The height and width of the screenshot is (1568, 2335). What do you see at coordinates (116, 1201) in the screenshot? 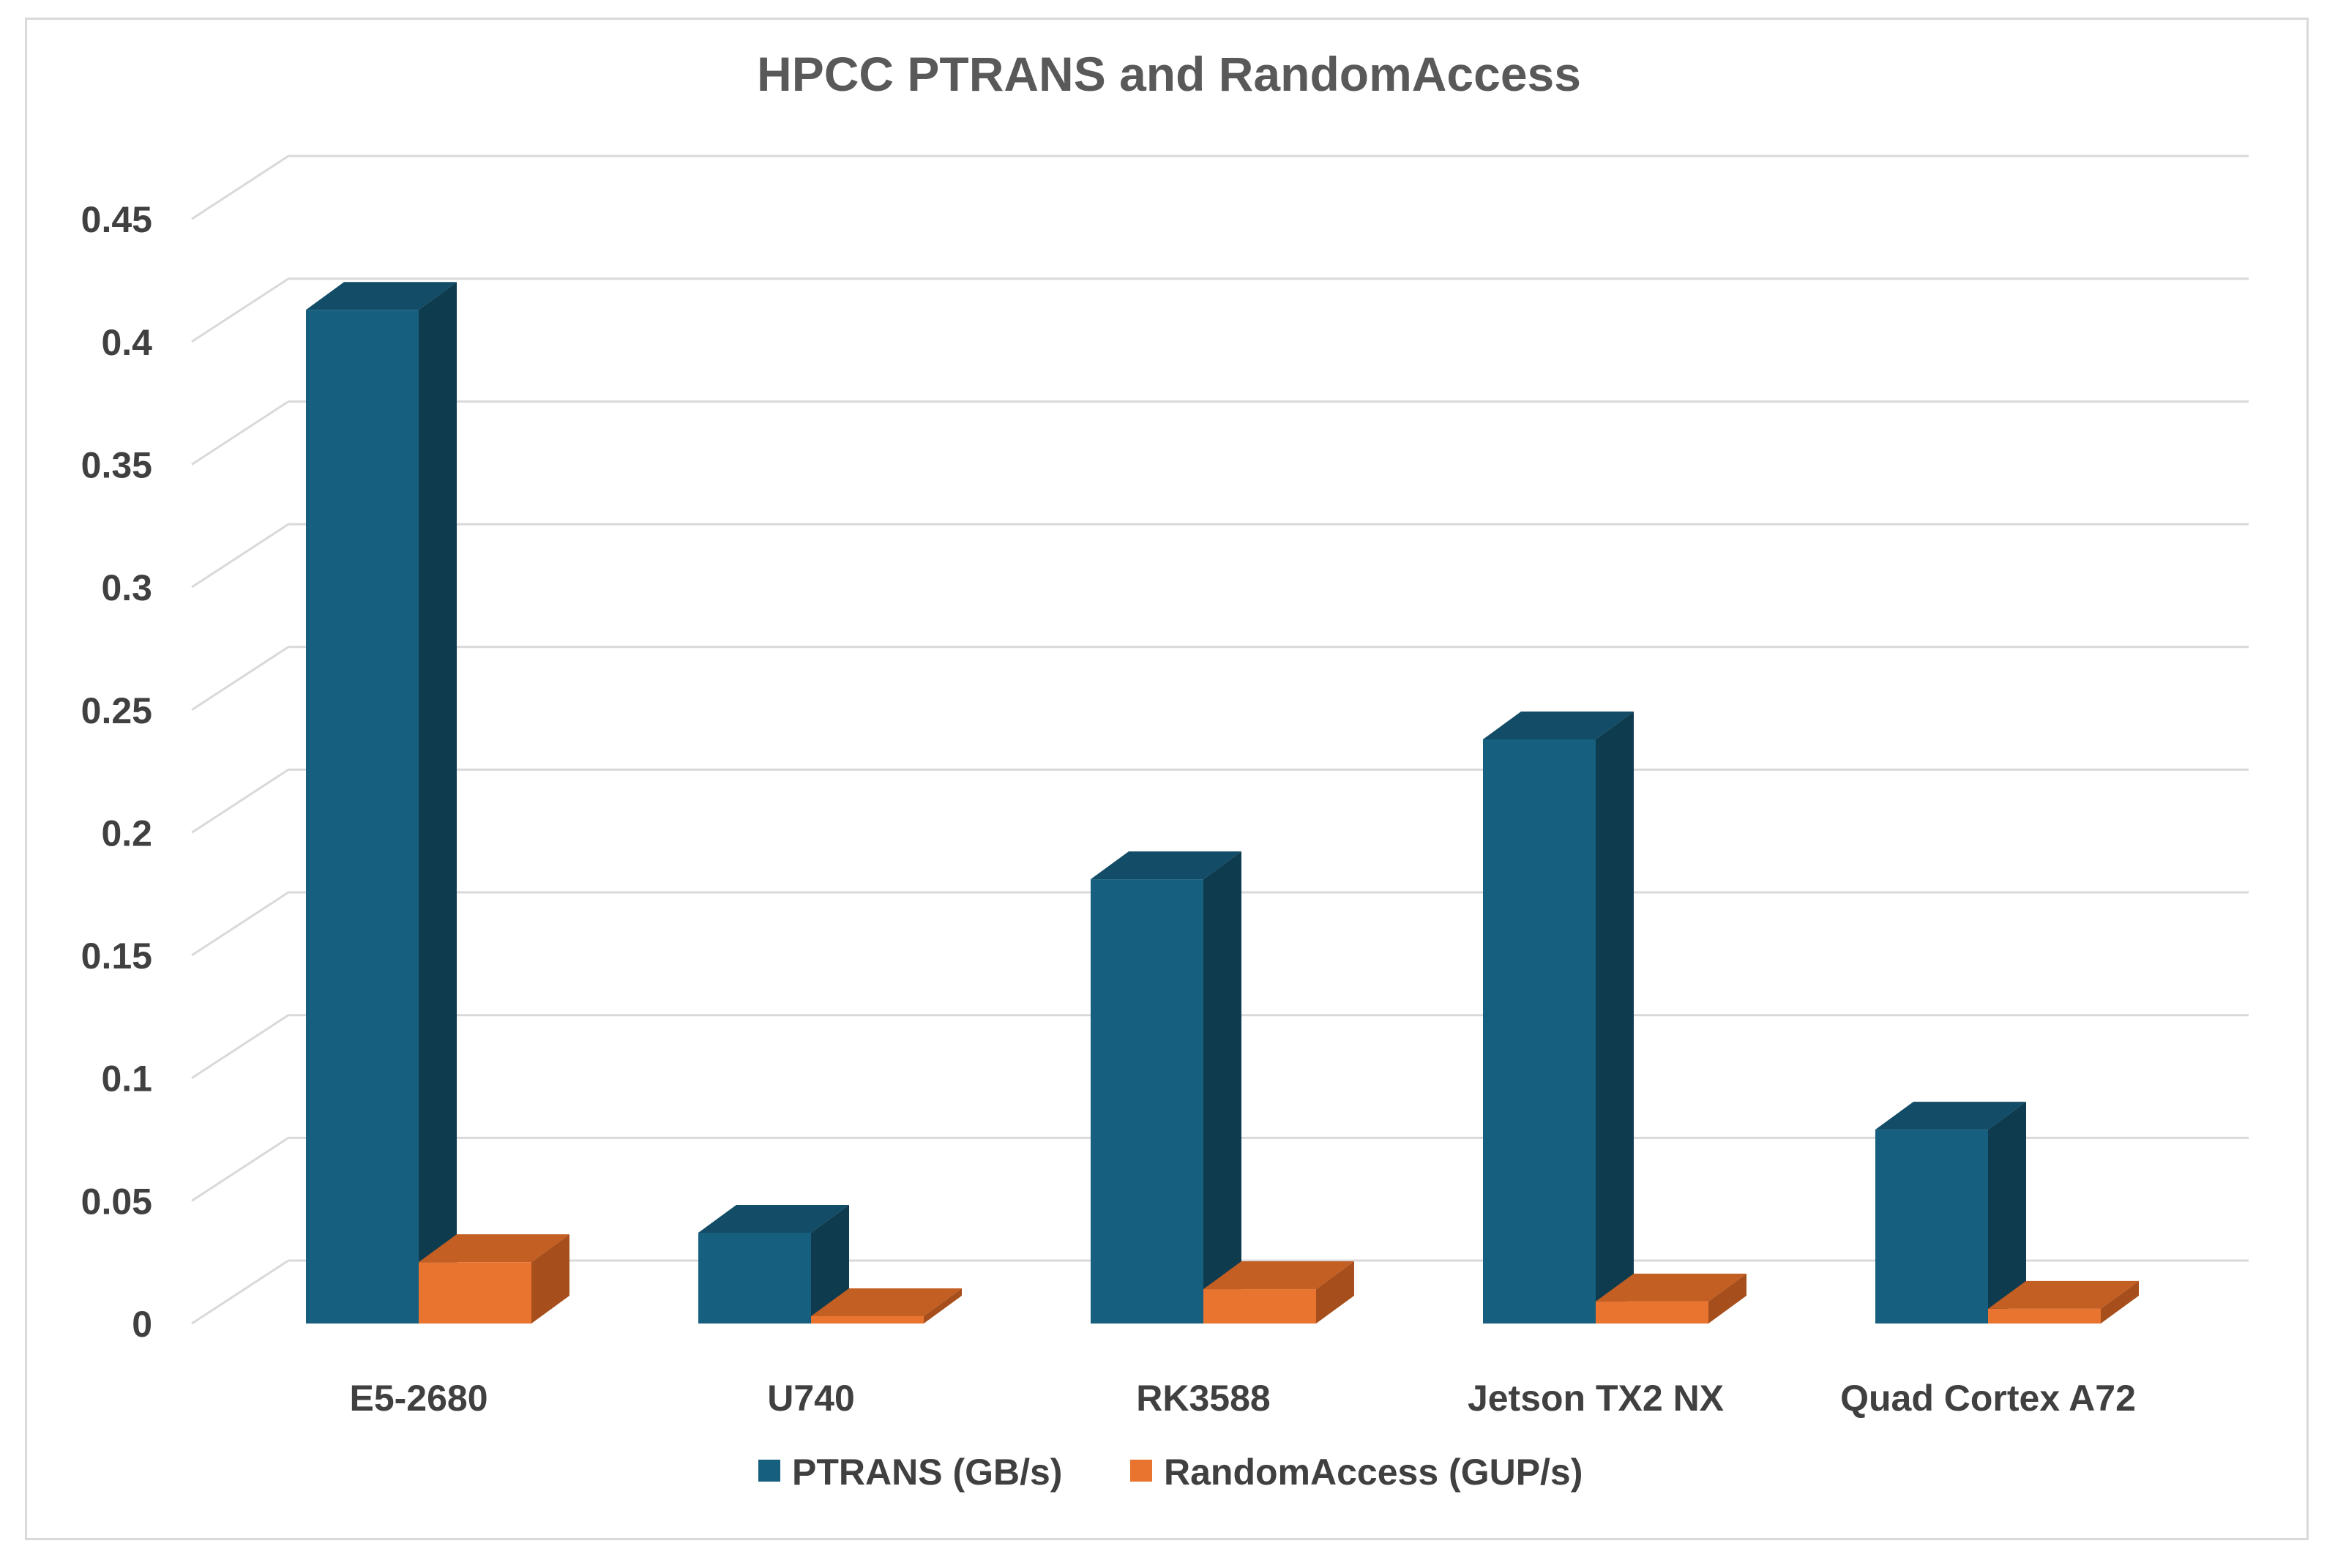
I see `y-tick-label: 0.05` at bounding box center [116, 1201].